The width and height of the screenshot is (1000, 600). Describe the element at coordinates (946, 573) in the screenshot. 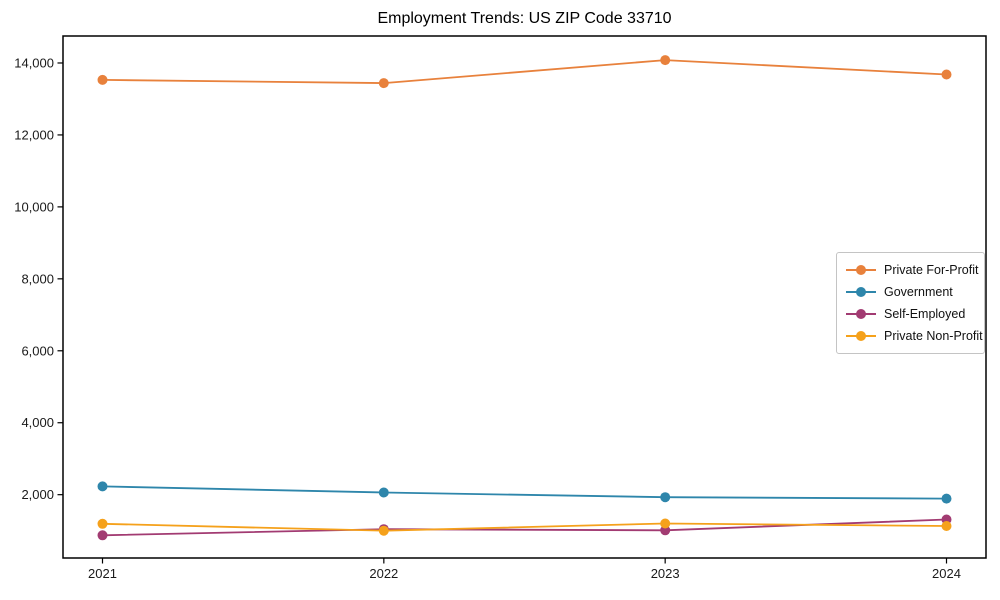

I see `x-tick-label: 2024` at that location.